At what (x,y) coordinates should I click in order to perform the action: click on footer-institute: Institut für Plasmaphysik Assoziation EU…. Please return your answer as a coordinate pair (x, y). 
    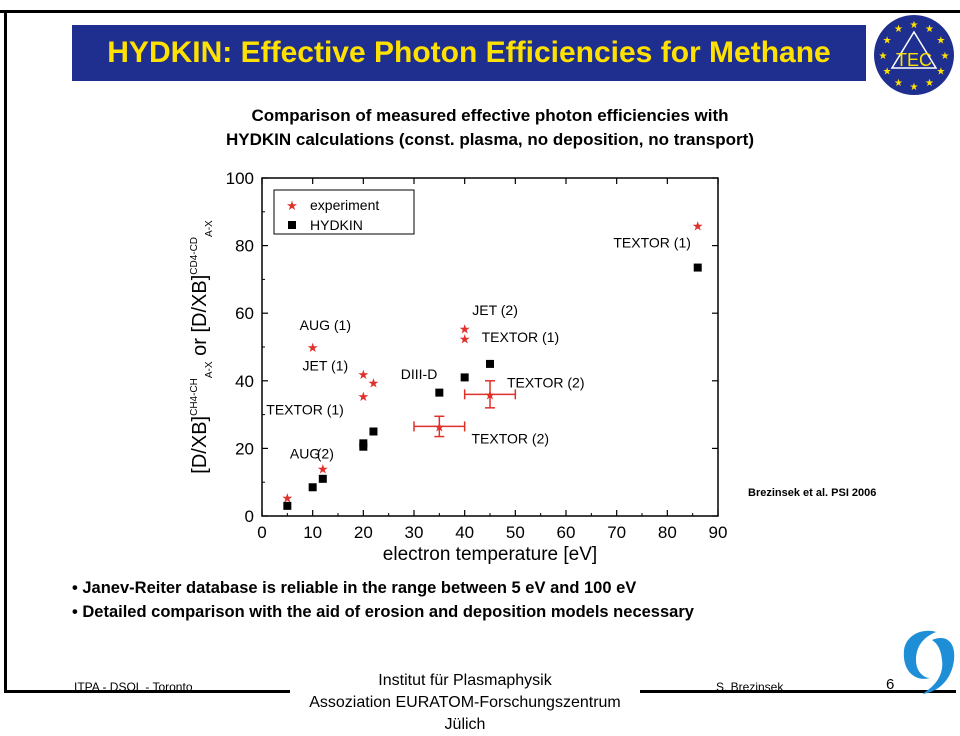
    Looking at the image, I should click on (465, 703).